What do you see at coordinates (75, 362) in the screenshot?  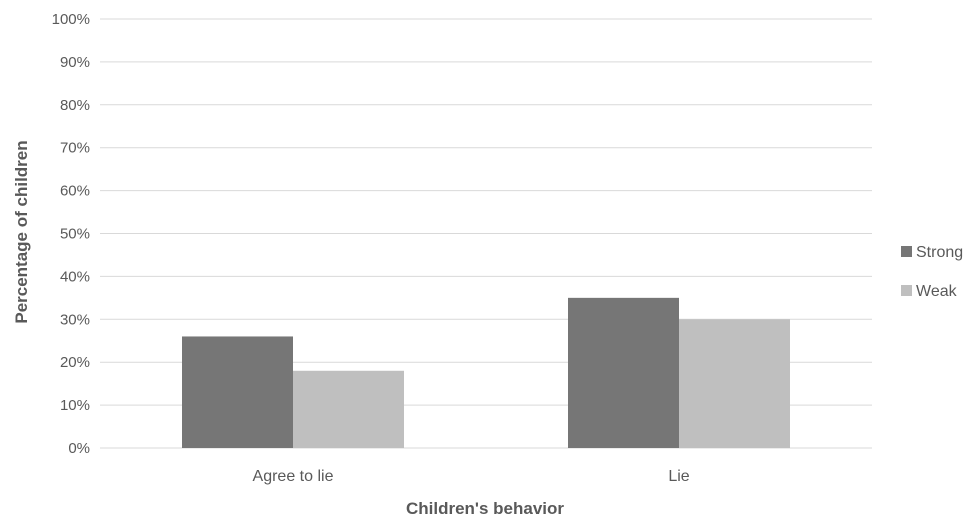 I see `y-tick-label: 20%` at bounding box center [75, 362].